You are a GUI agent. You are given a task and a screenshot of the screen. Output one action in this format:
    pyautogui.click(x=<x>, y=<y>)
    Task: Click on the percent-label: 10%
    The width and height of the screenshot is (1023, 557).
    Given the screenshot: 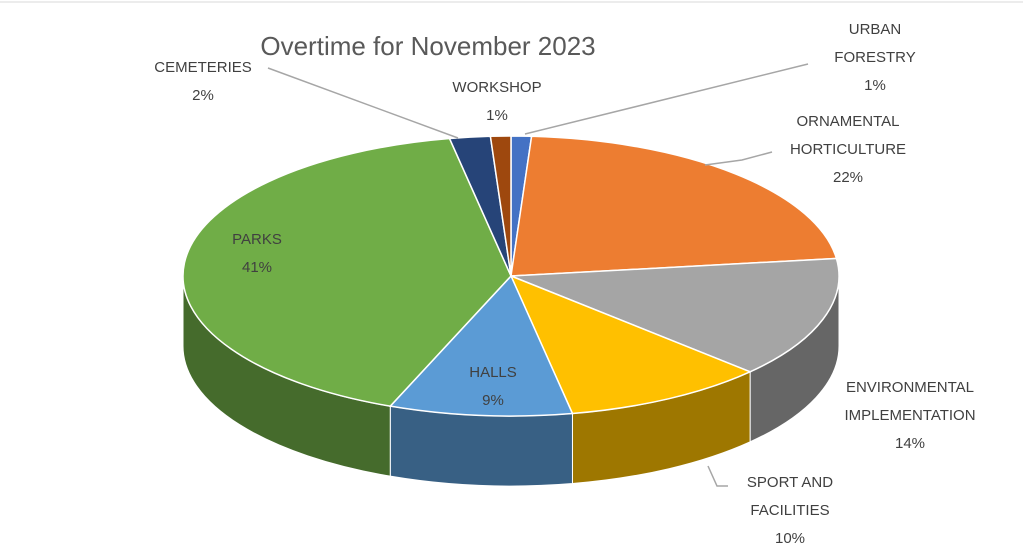 What is the action you would take?
    pyautogui.click(x=790, y=538)
    